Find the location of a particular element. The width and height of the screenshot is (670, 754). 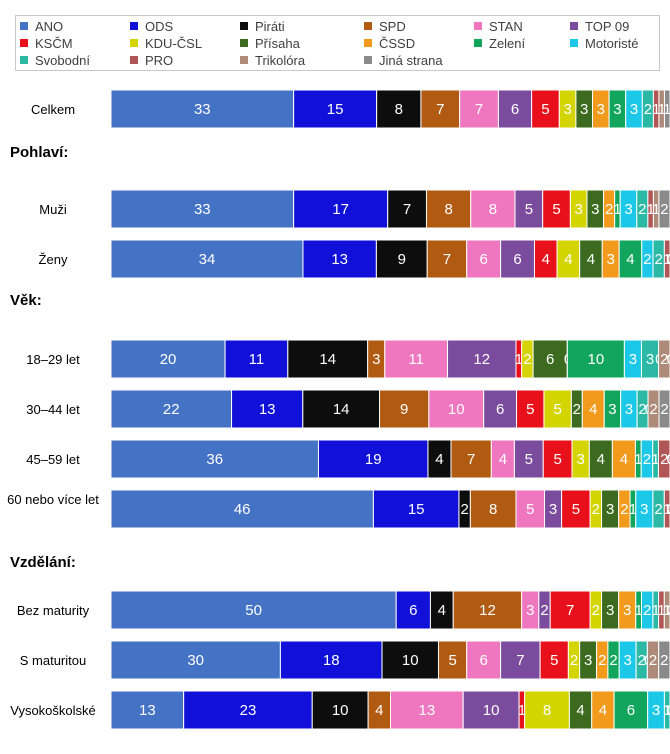

bar-value-label: 22 is located at coordinates (171, 409).